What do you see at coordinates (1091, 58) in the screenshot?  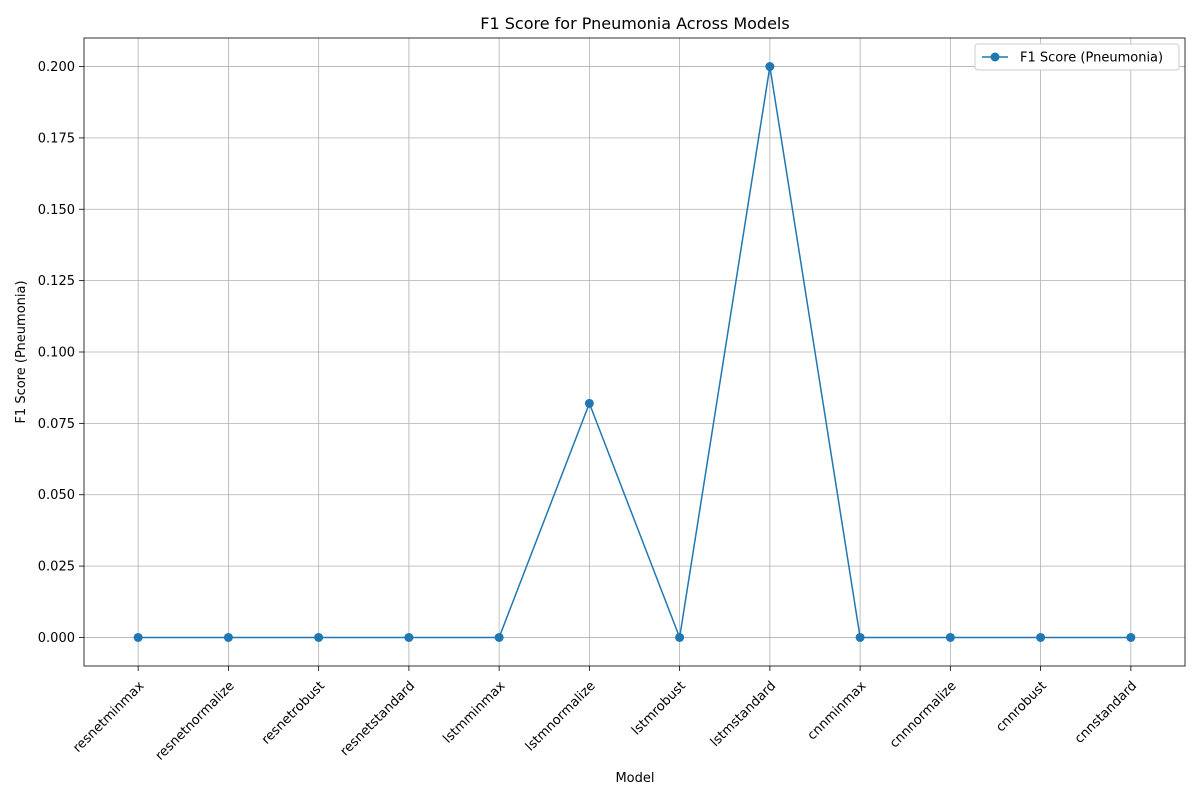 I see `legend-label: F1 Score (Pneumonia)` at bounding box center [1091, 58].